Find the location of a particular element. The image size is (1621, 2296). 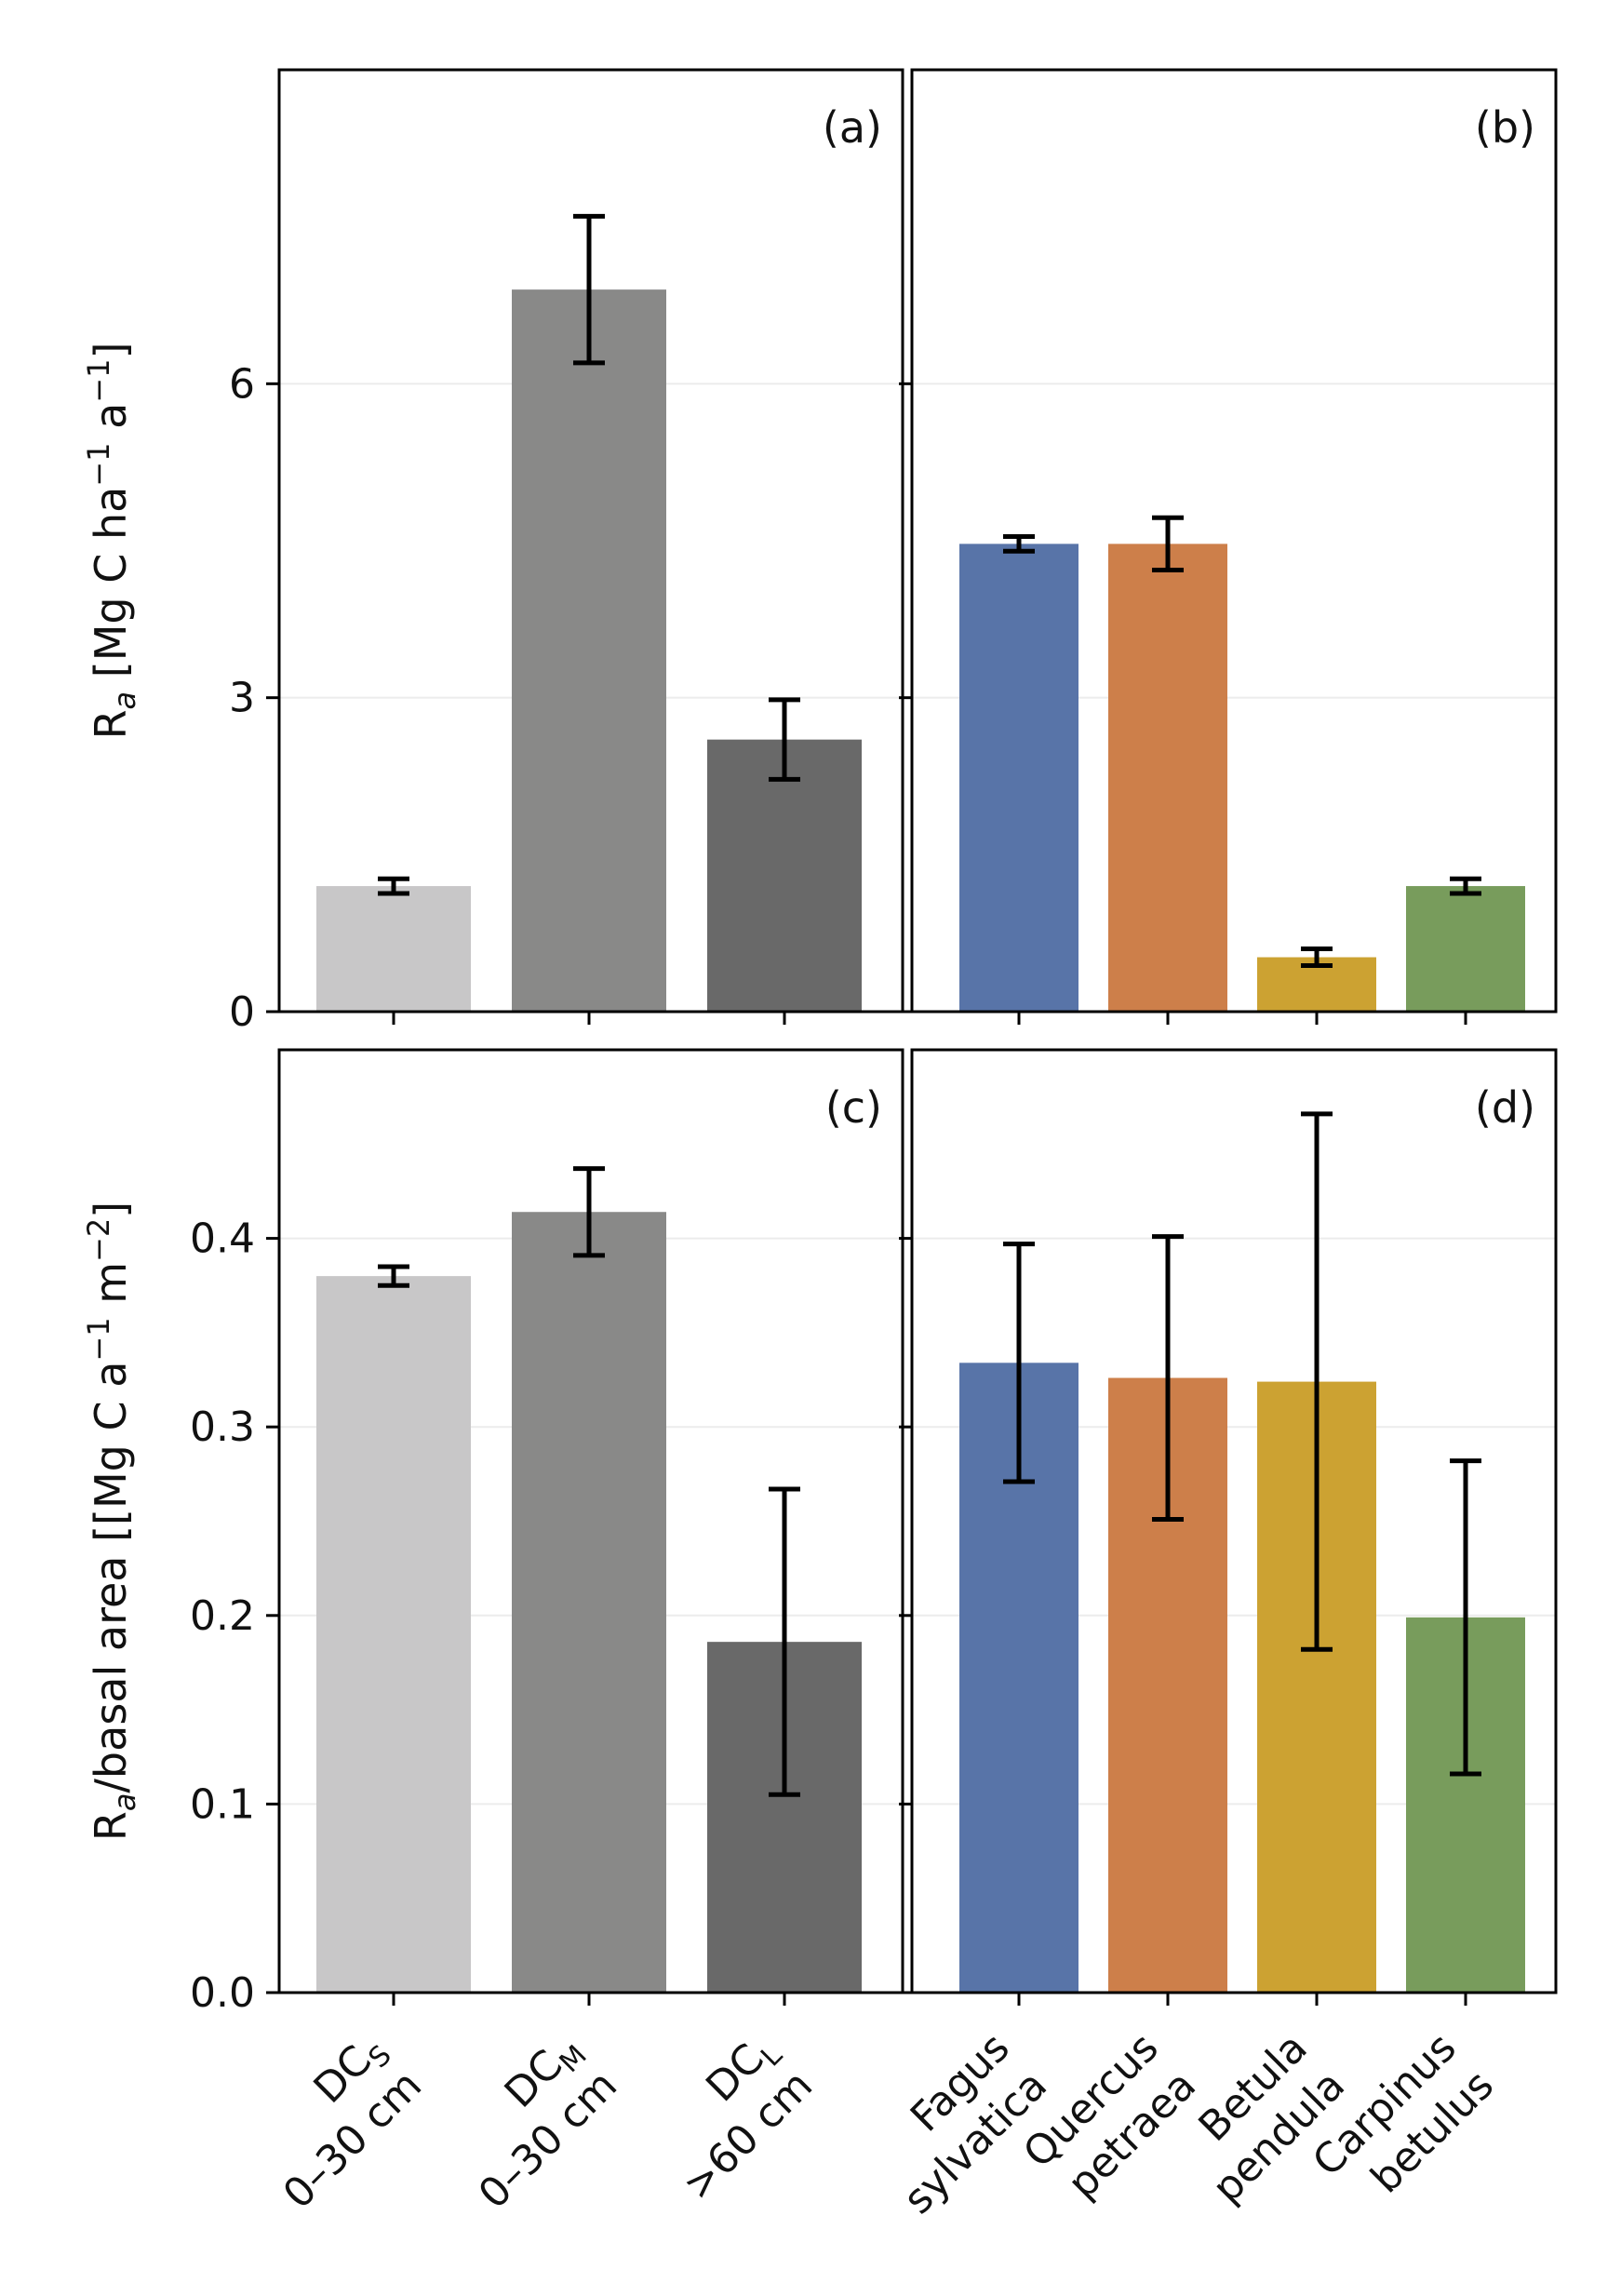

y-tick-label-c-4: 0.4 is located at coordinates (222, 1239).